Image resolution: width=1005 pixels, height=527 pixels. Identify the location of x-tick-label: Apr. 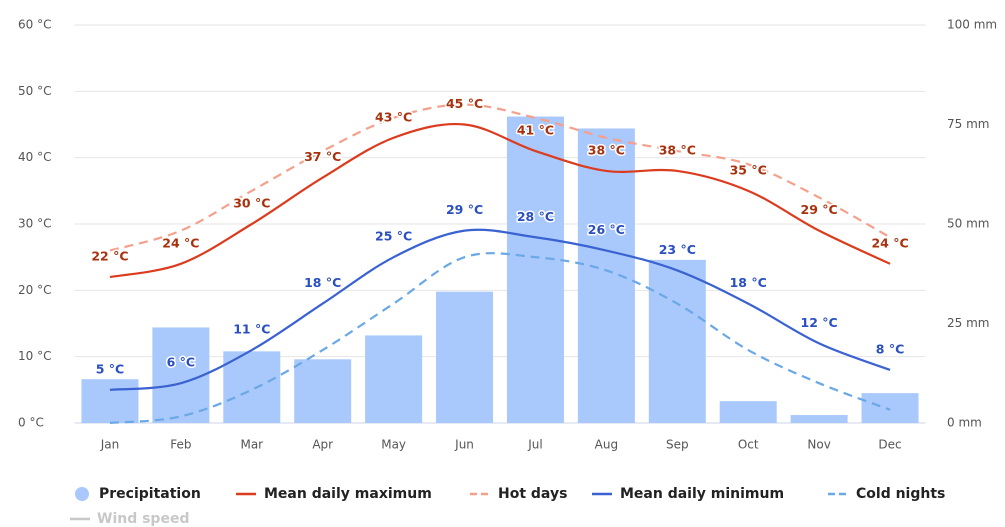
(322, 445).